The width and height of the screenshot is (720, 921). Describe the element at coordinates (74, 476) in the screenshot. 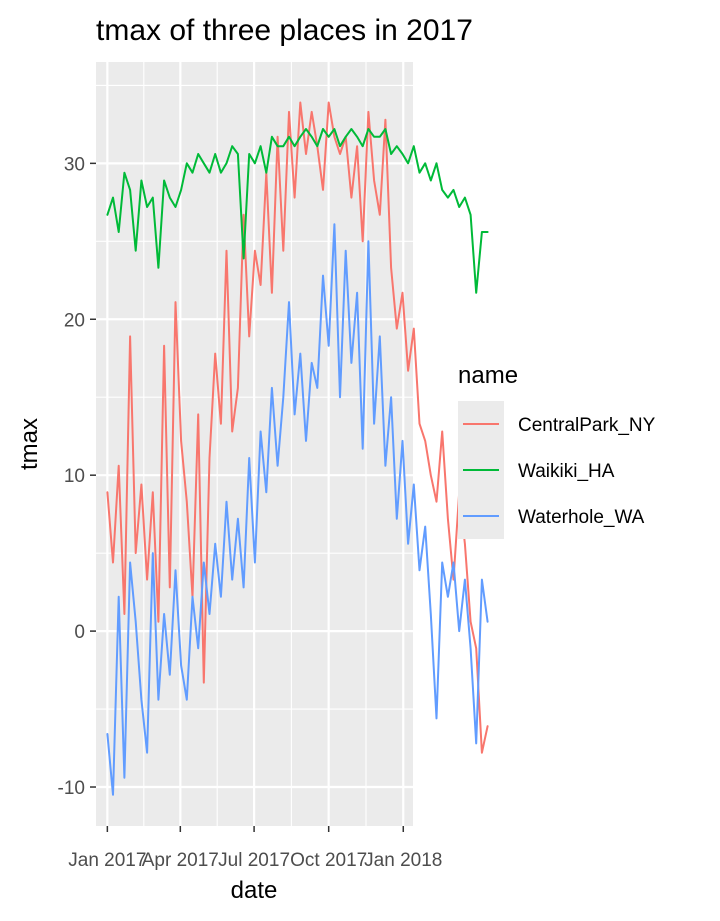

I see `y-tick-label: 10` at that location.